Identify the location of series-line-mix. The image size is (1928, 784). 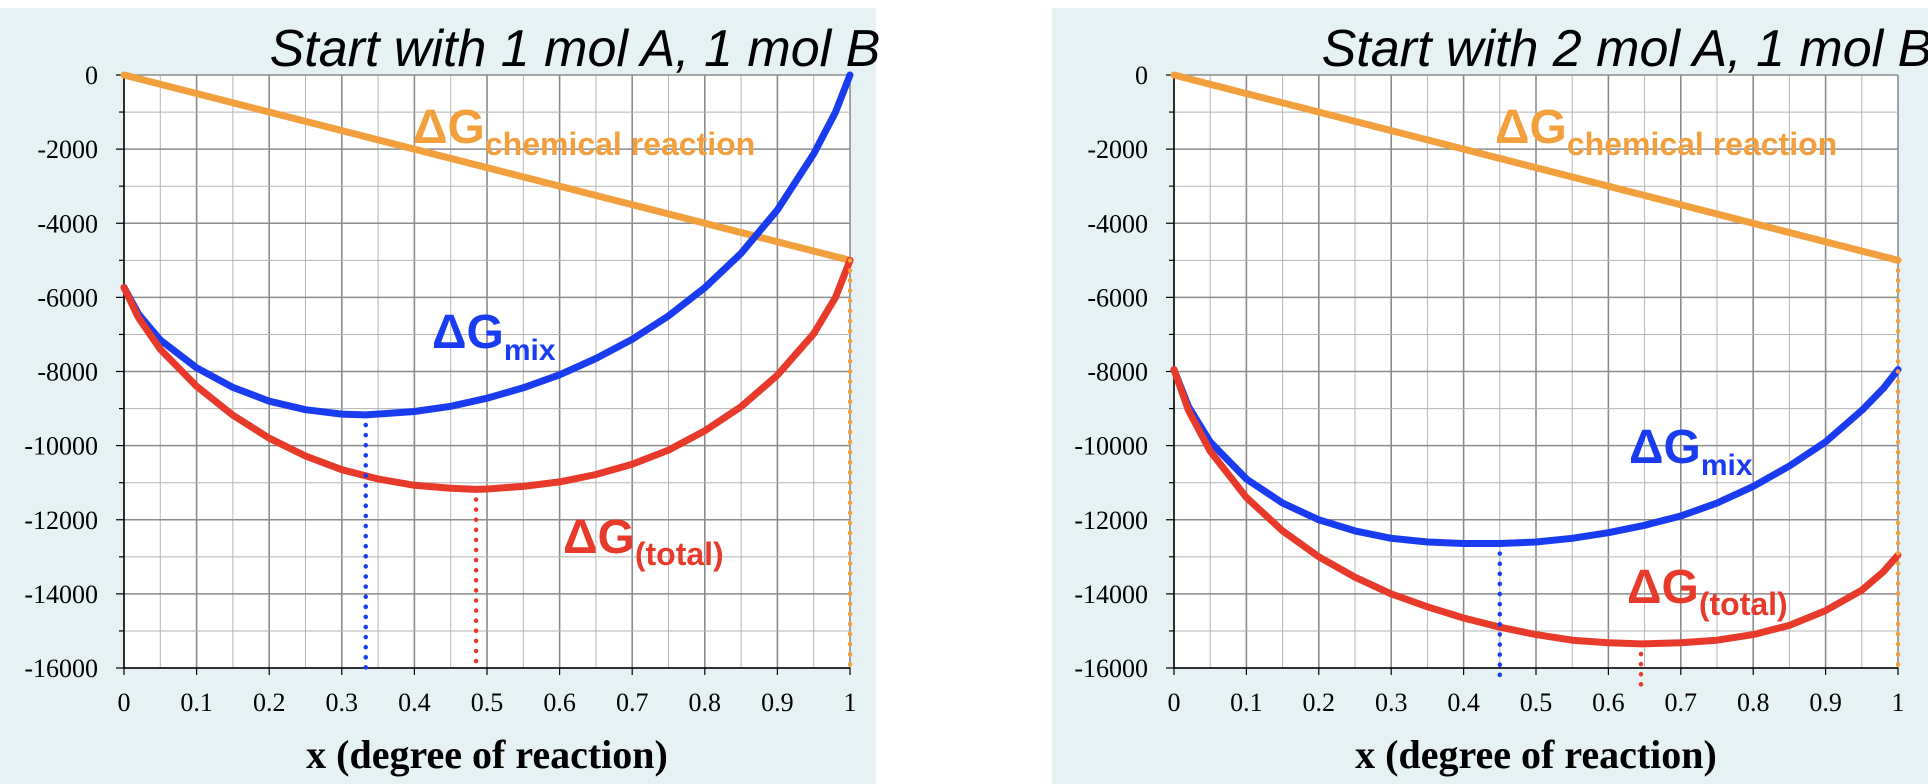
(1536, 456).